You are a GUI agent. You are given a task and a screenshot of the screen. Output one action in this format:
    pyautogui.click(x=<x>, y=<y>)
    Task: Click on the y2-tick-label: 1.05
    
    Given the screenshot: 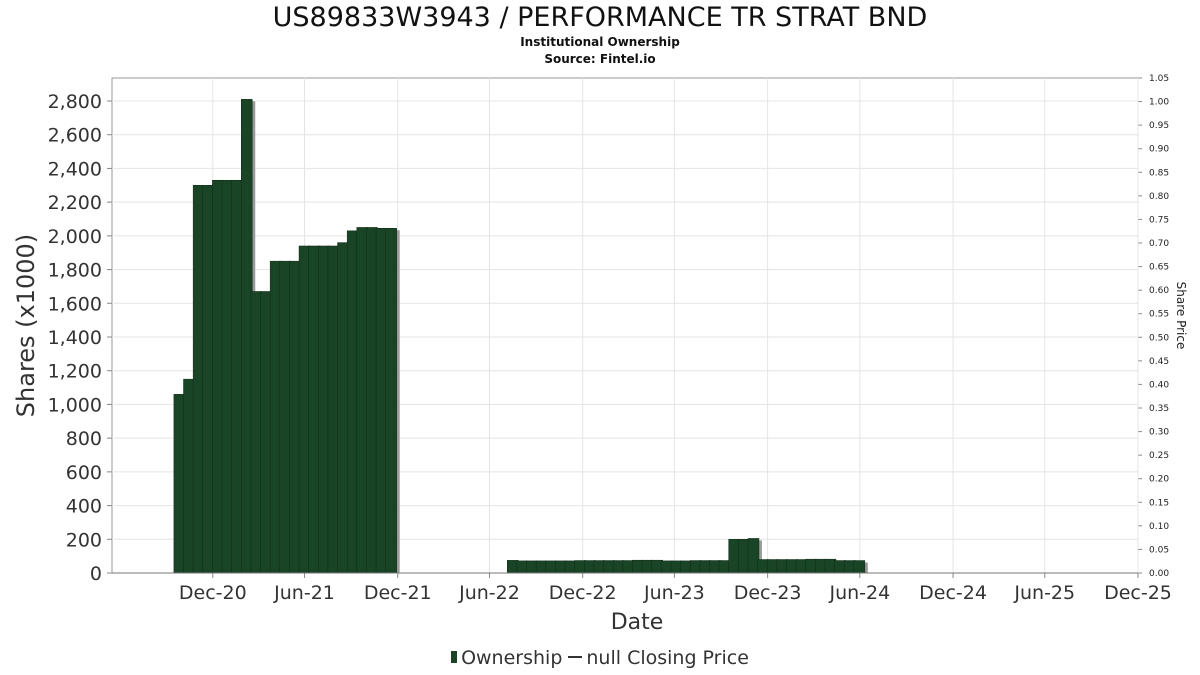 What is the action you would take?
    pyautogui.click(x=1159, y=79)
    